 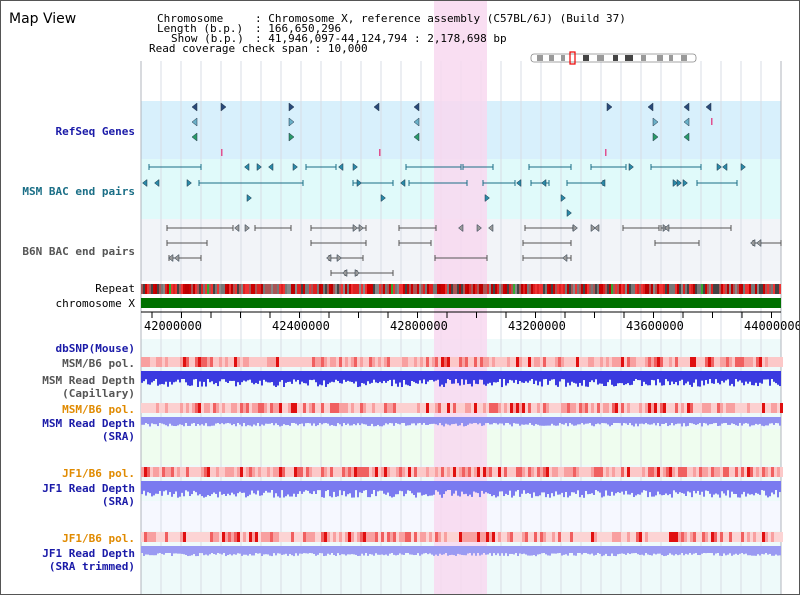 What do you see at coordinates (95, 131) in the screenshot?
I see `track-label-refseq: RefSeq Genes` at bounding box center [95, 131].